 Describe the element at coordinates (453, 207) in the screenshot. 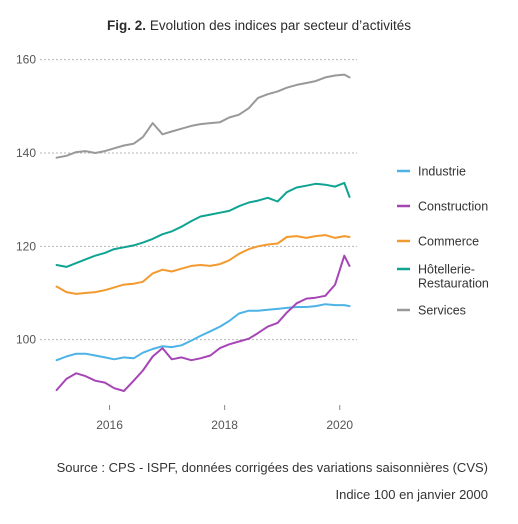

I see `legend-label: Construction` at that location.